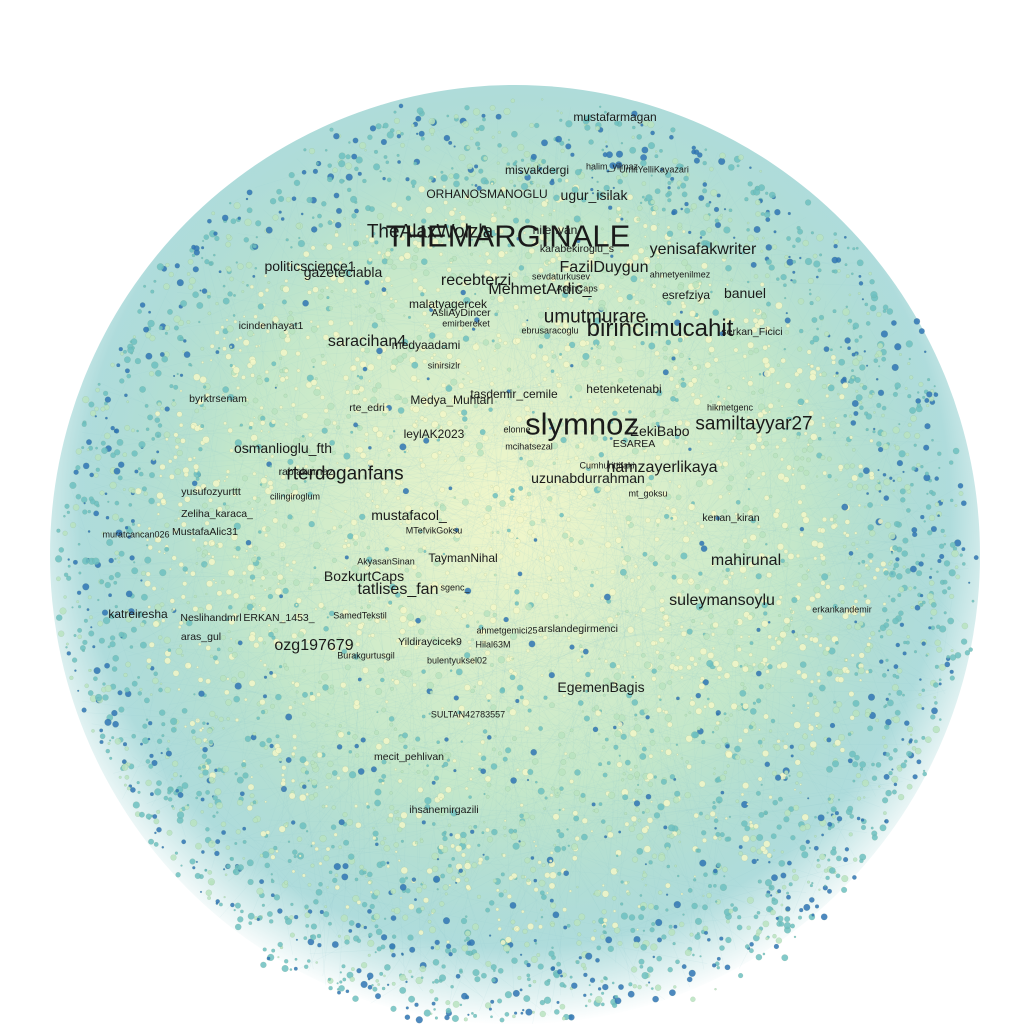 The width and height of the screenshot is (1024, 1024). I want to click on node-label: samiltayyar27, so click(754, 424).